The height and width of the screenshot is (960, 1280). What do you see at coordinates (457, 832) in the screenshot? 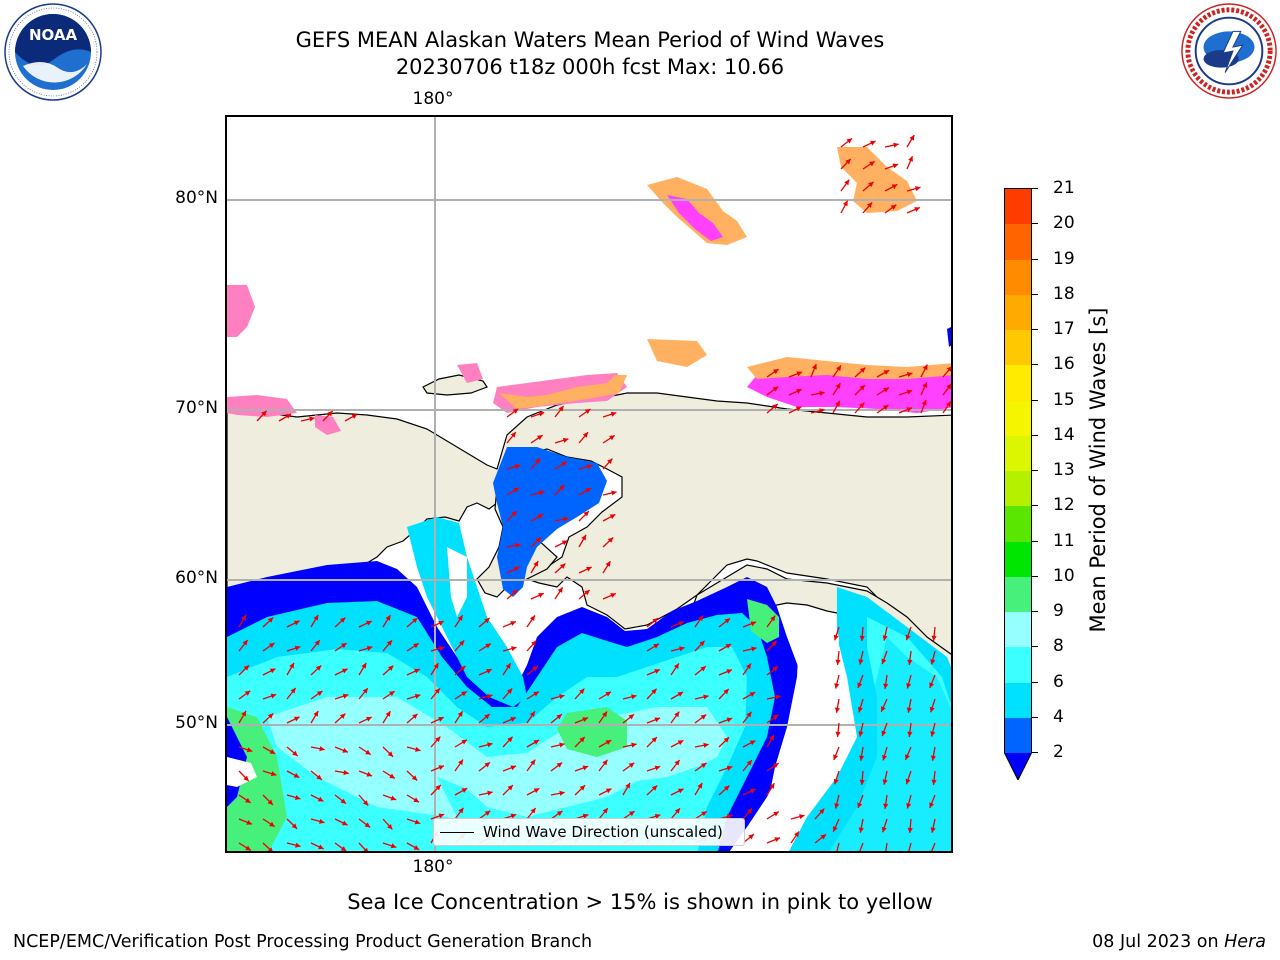
I see `legend-line-sample` at bounding box center [457, 832].